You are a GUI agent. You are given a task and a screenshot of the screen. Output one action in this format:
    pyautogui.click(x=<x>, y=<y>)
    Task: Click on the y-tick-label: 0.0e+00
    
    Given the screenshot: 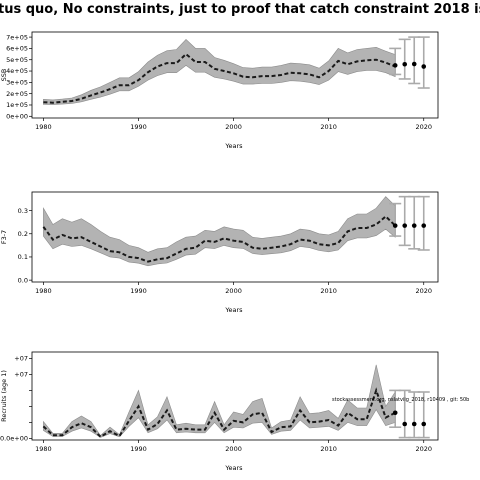 What is the action you would take?
    pyautogui.click(x=14, y=439)
    